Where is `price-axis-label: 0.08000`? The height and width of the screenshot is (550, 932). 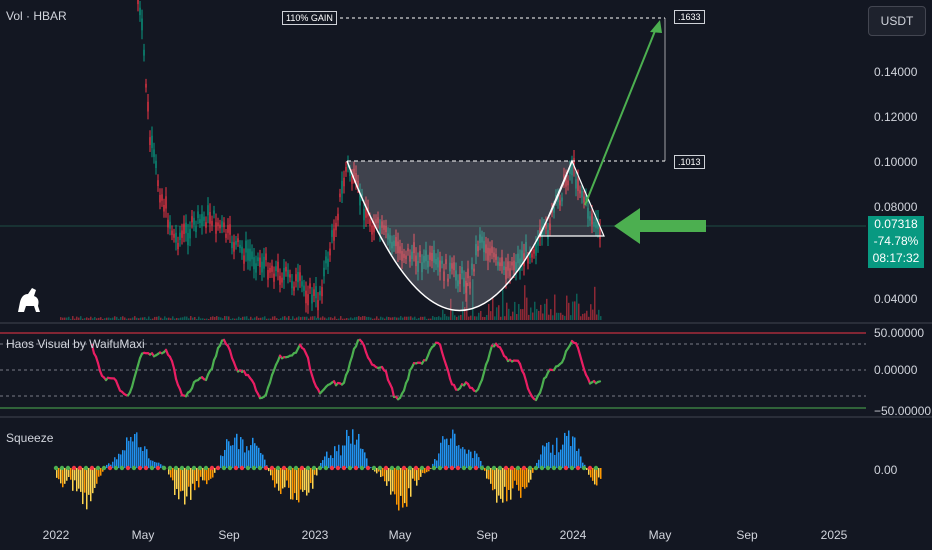
price-axis-label: 0.08000 is located at coordinates (896, 207).